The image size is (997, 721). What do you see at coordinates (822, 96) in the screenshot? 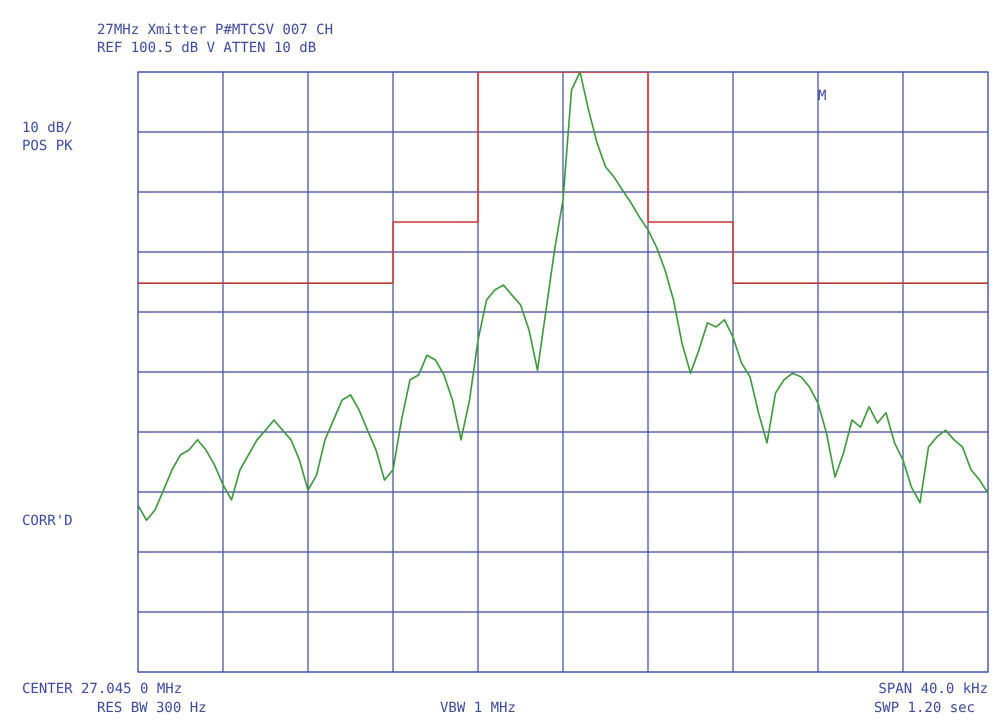
I see `annotation: M` at bounding box center [822, 96].